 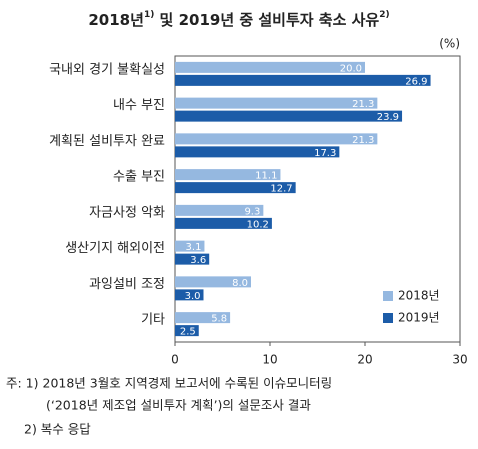 I want to click on chart-title: 2018년1) 및 2019년 중 설비투자 축소 사유2), so click(x=238, y=19).